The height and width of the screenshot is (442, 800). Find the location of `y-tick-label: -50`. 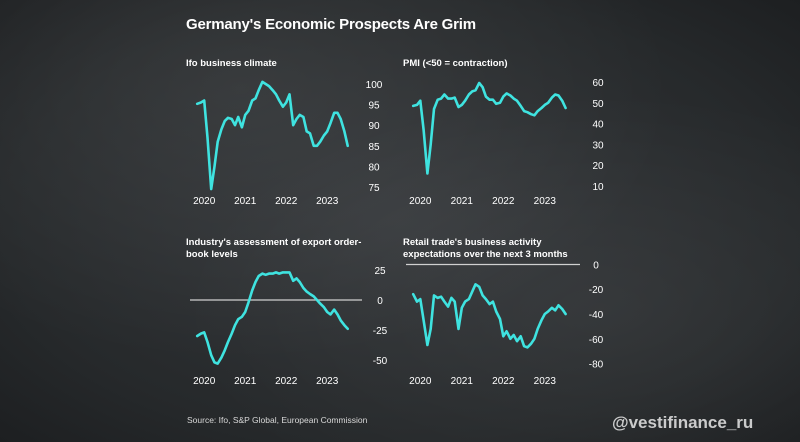

y-tick-label: -50 is located at coordinates (380, 361).